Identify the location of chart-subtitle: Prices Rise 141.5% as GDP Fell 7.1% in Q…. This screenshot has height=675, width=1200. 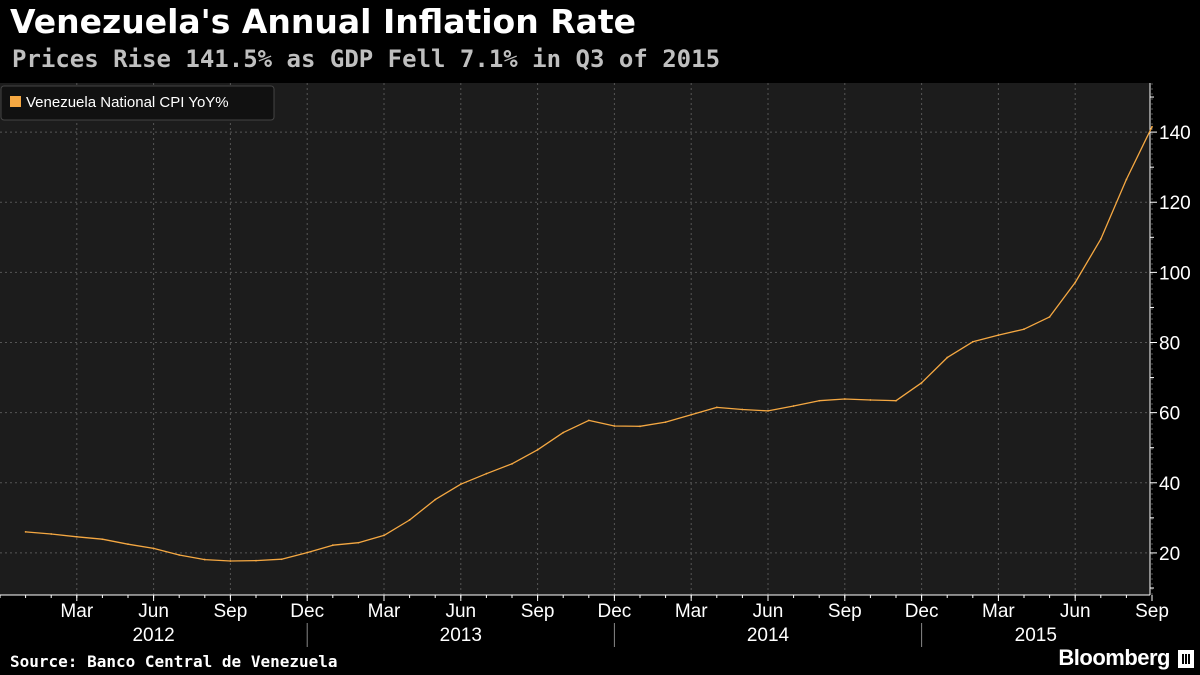
(366, 59).